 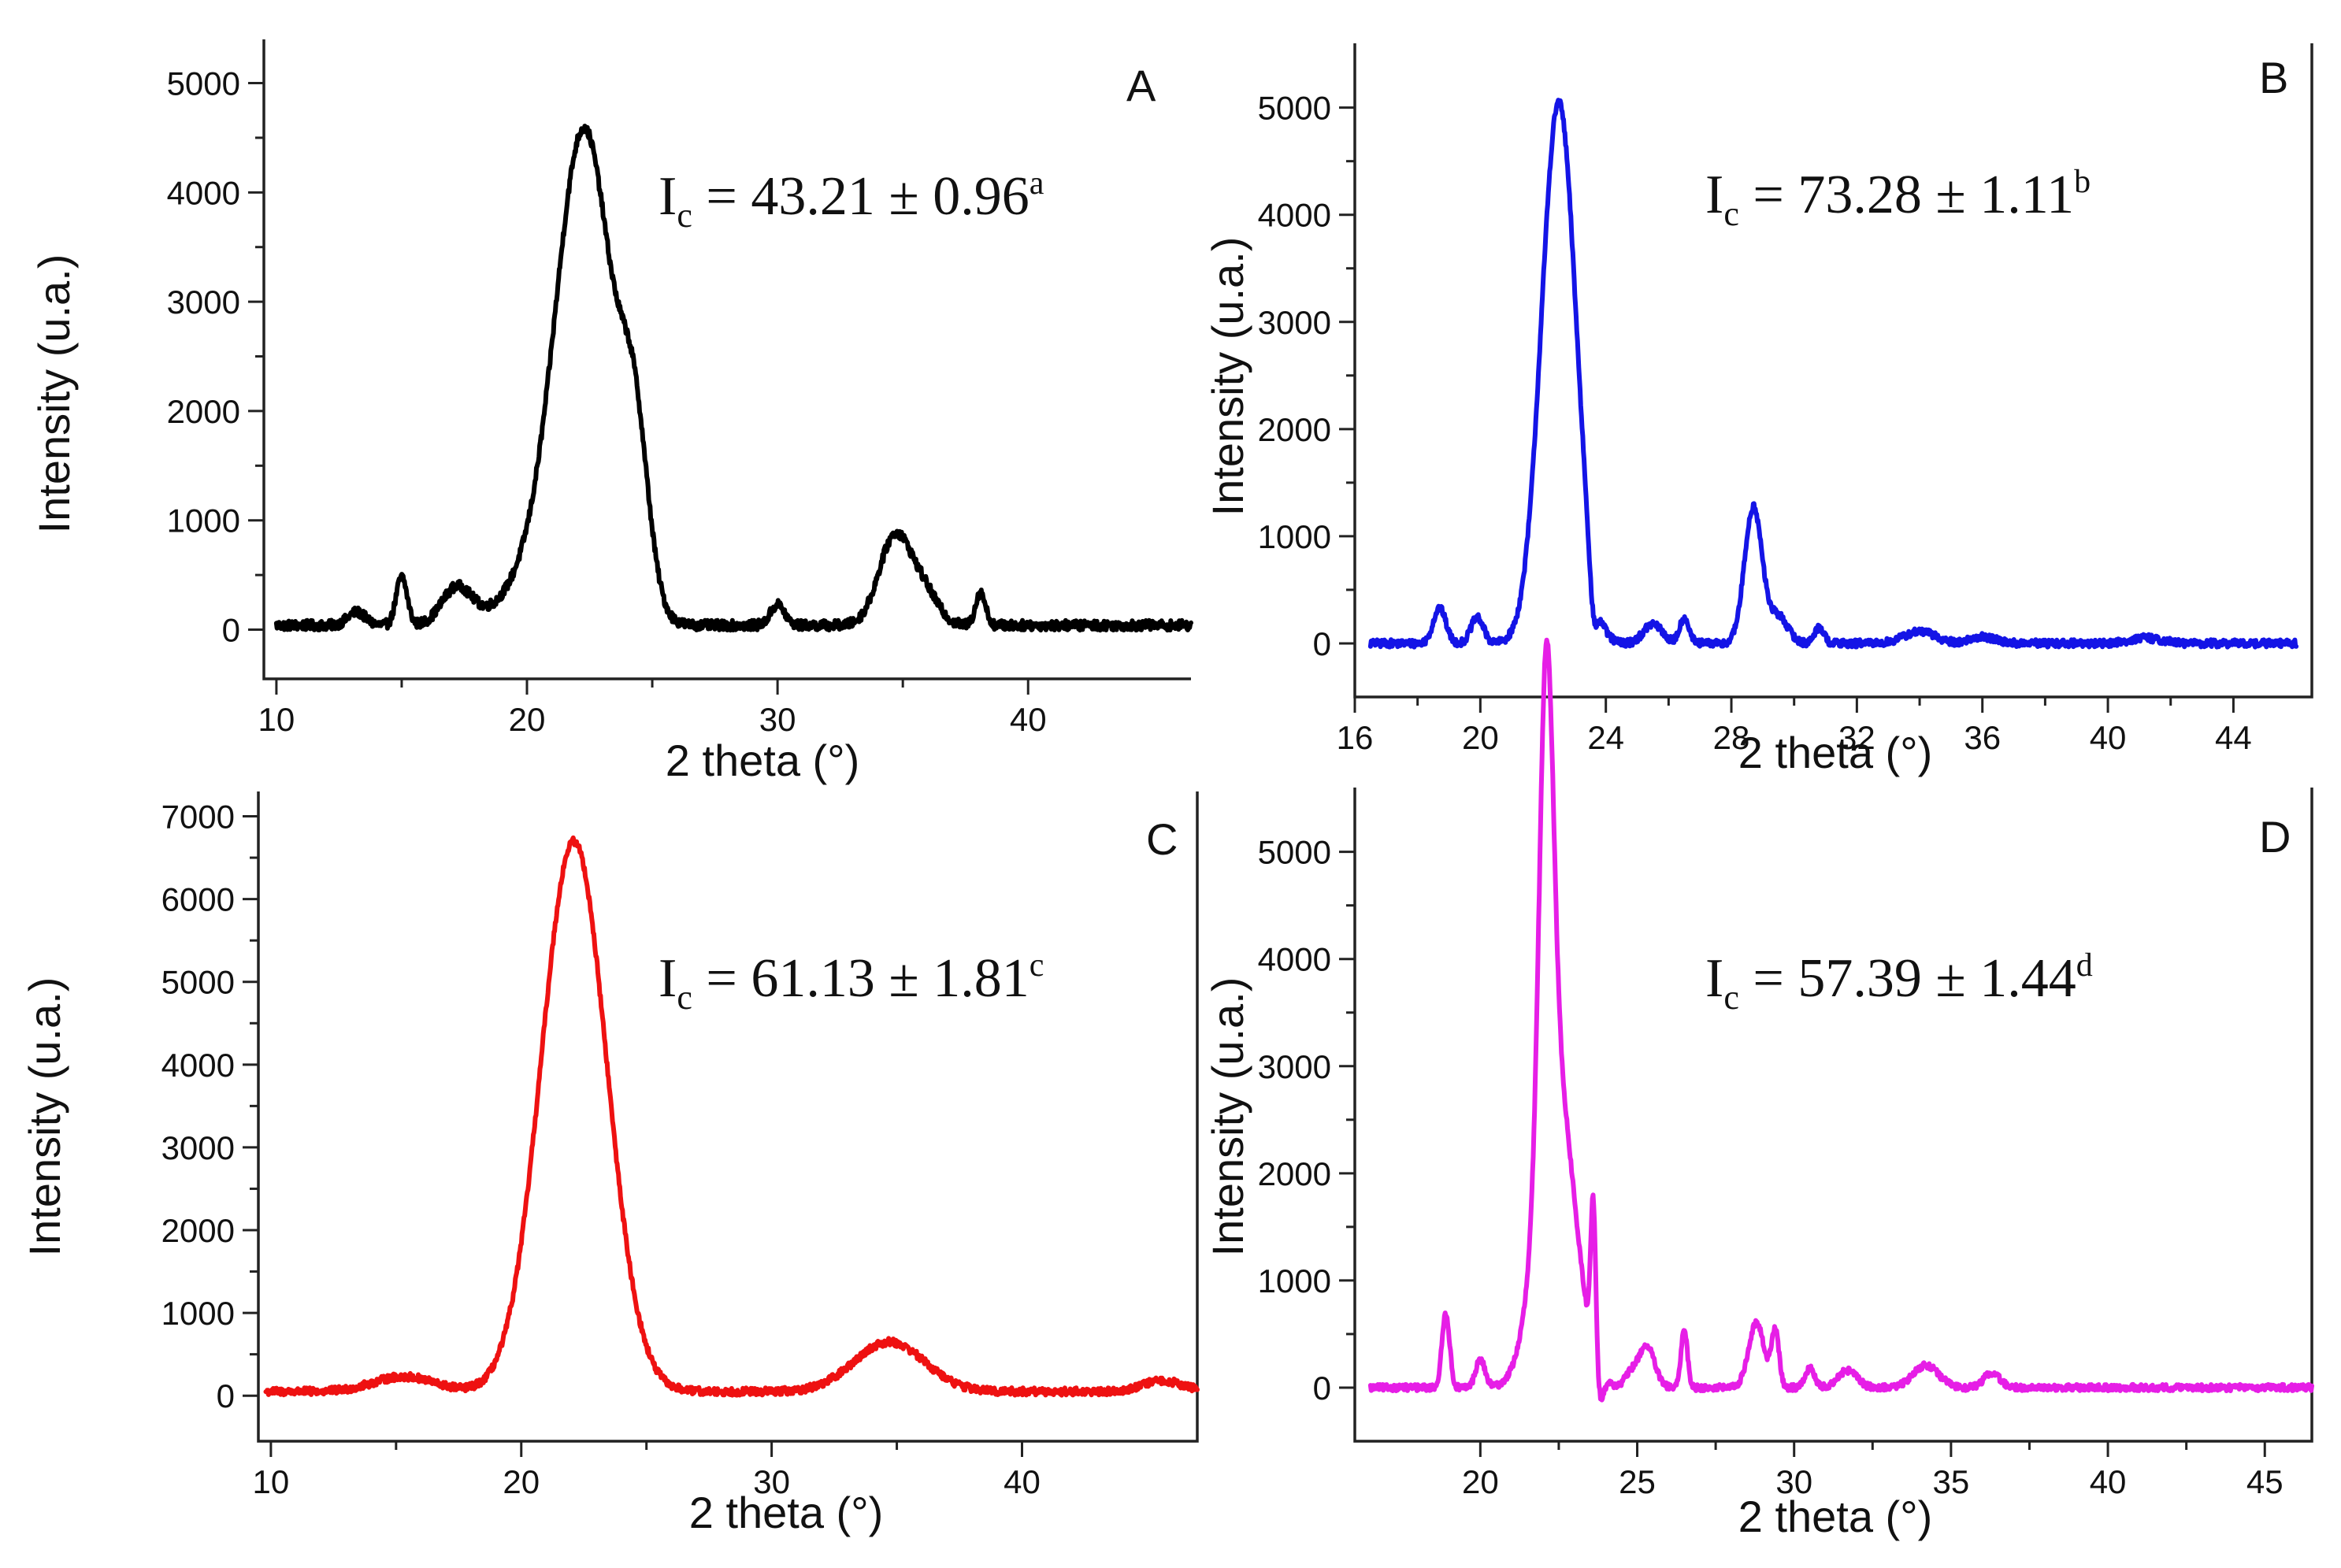 I want to click on panel-a-ann-sub: c, so click(x=684, y=215).